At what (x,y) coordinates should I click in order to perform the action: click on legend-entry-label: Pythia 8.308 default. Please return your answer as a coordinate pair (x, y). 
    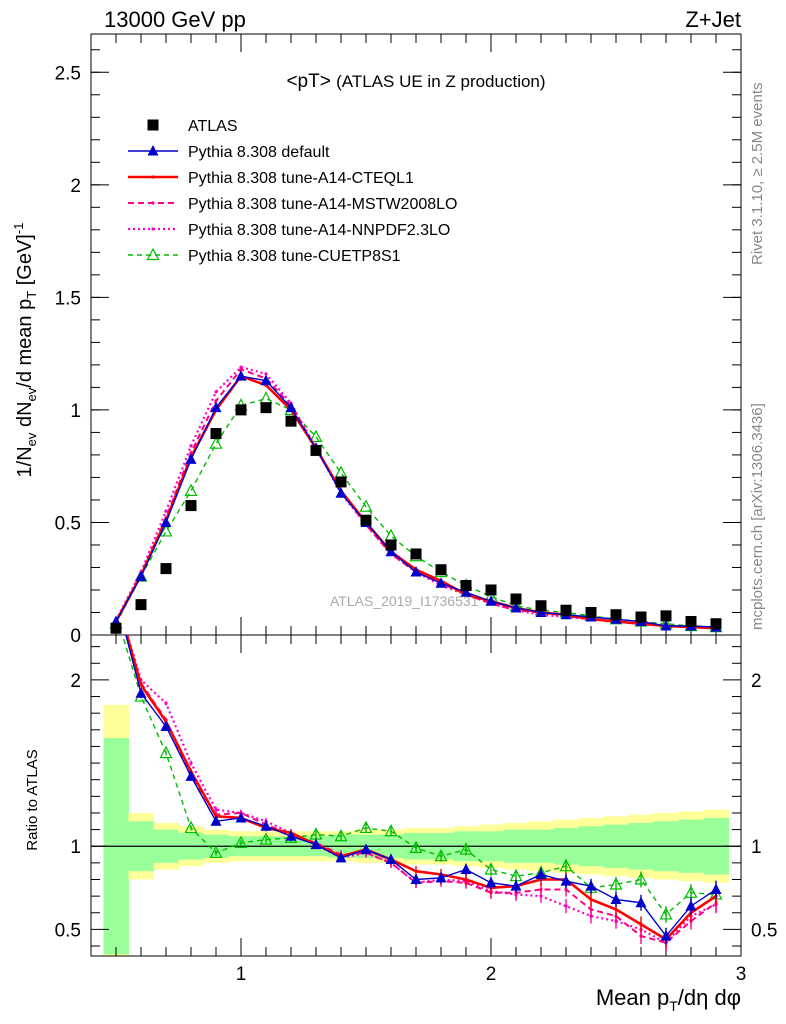
    Looking at the image, I should click on (259, 152).